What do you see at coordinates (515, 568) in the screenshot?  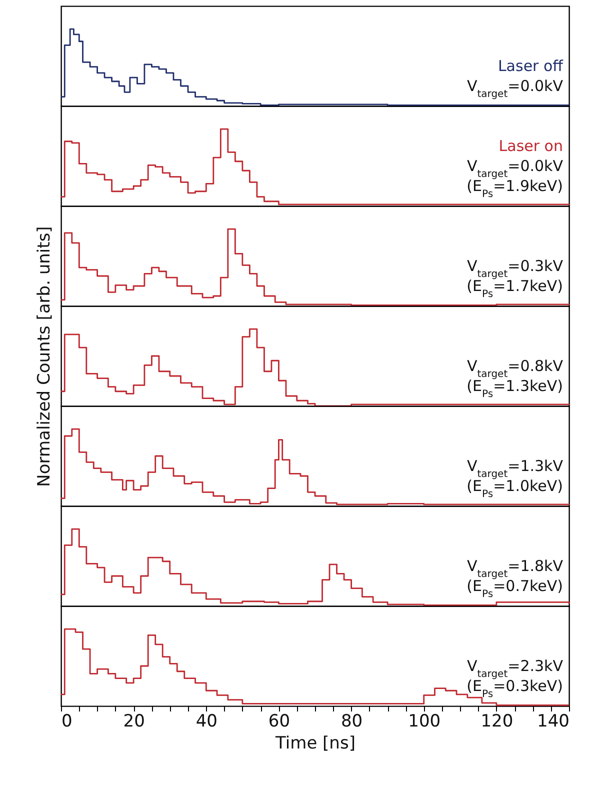 I see `annotation: V$_{target}$=1.8kV` at bounding box center [515, 568].